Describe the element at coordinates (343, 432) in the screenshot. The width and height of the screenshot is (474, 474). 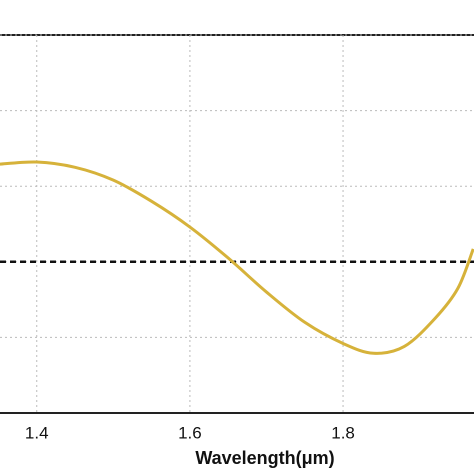
I see `x-tick-label: 1.8` at that location.